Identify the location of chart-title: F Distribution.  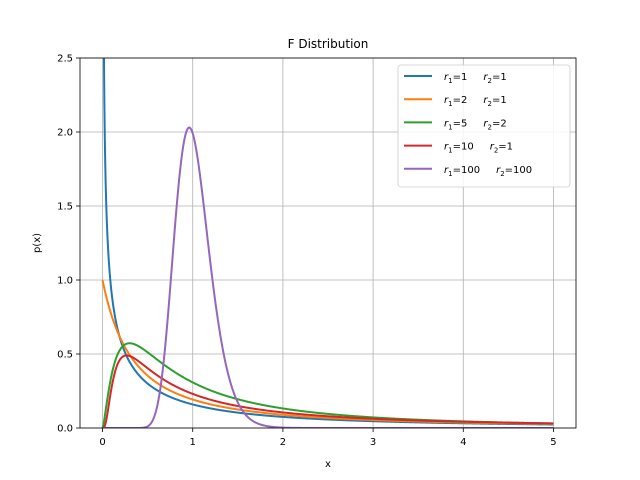
(328, 44).